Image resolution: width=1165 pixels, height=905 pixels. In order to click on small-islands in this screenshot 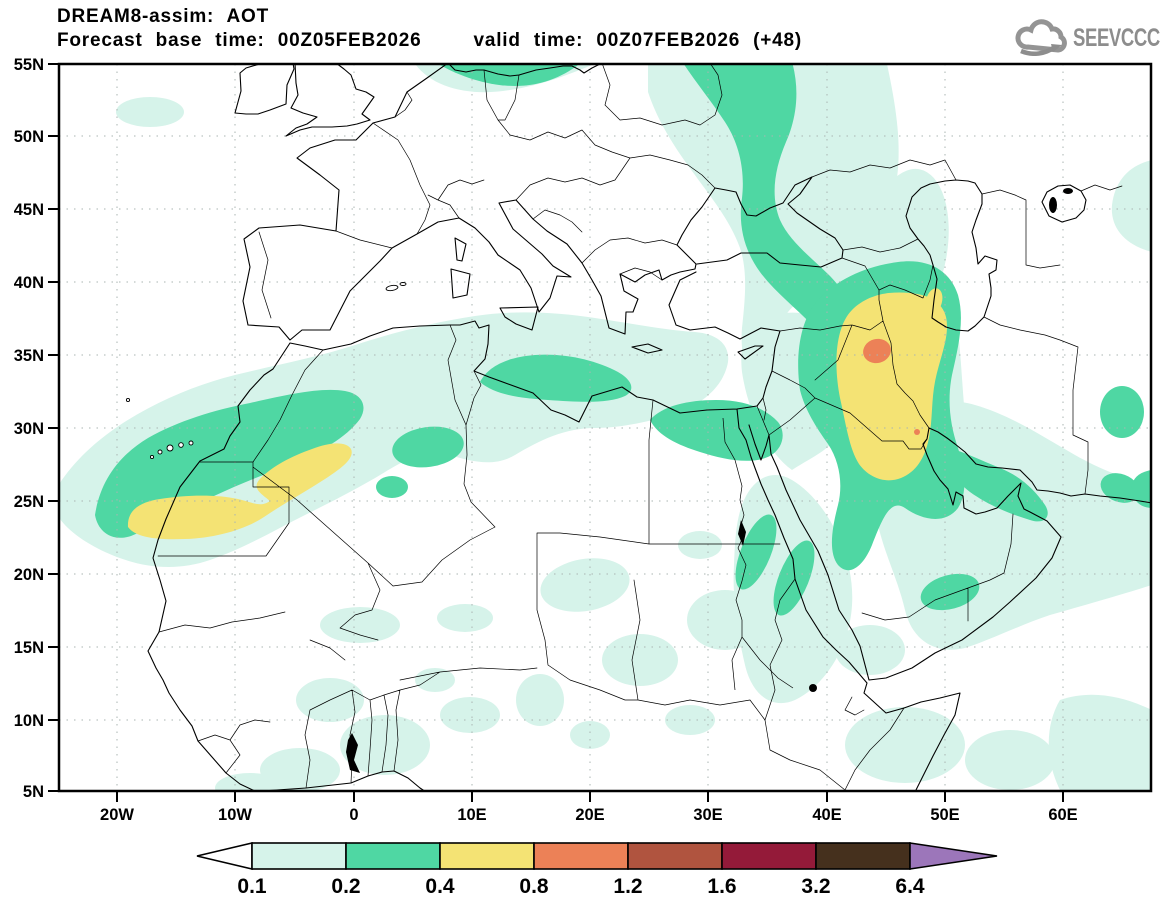, I will do `click(266, 371)`.